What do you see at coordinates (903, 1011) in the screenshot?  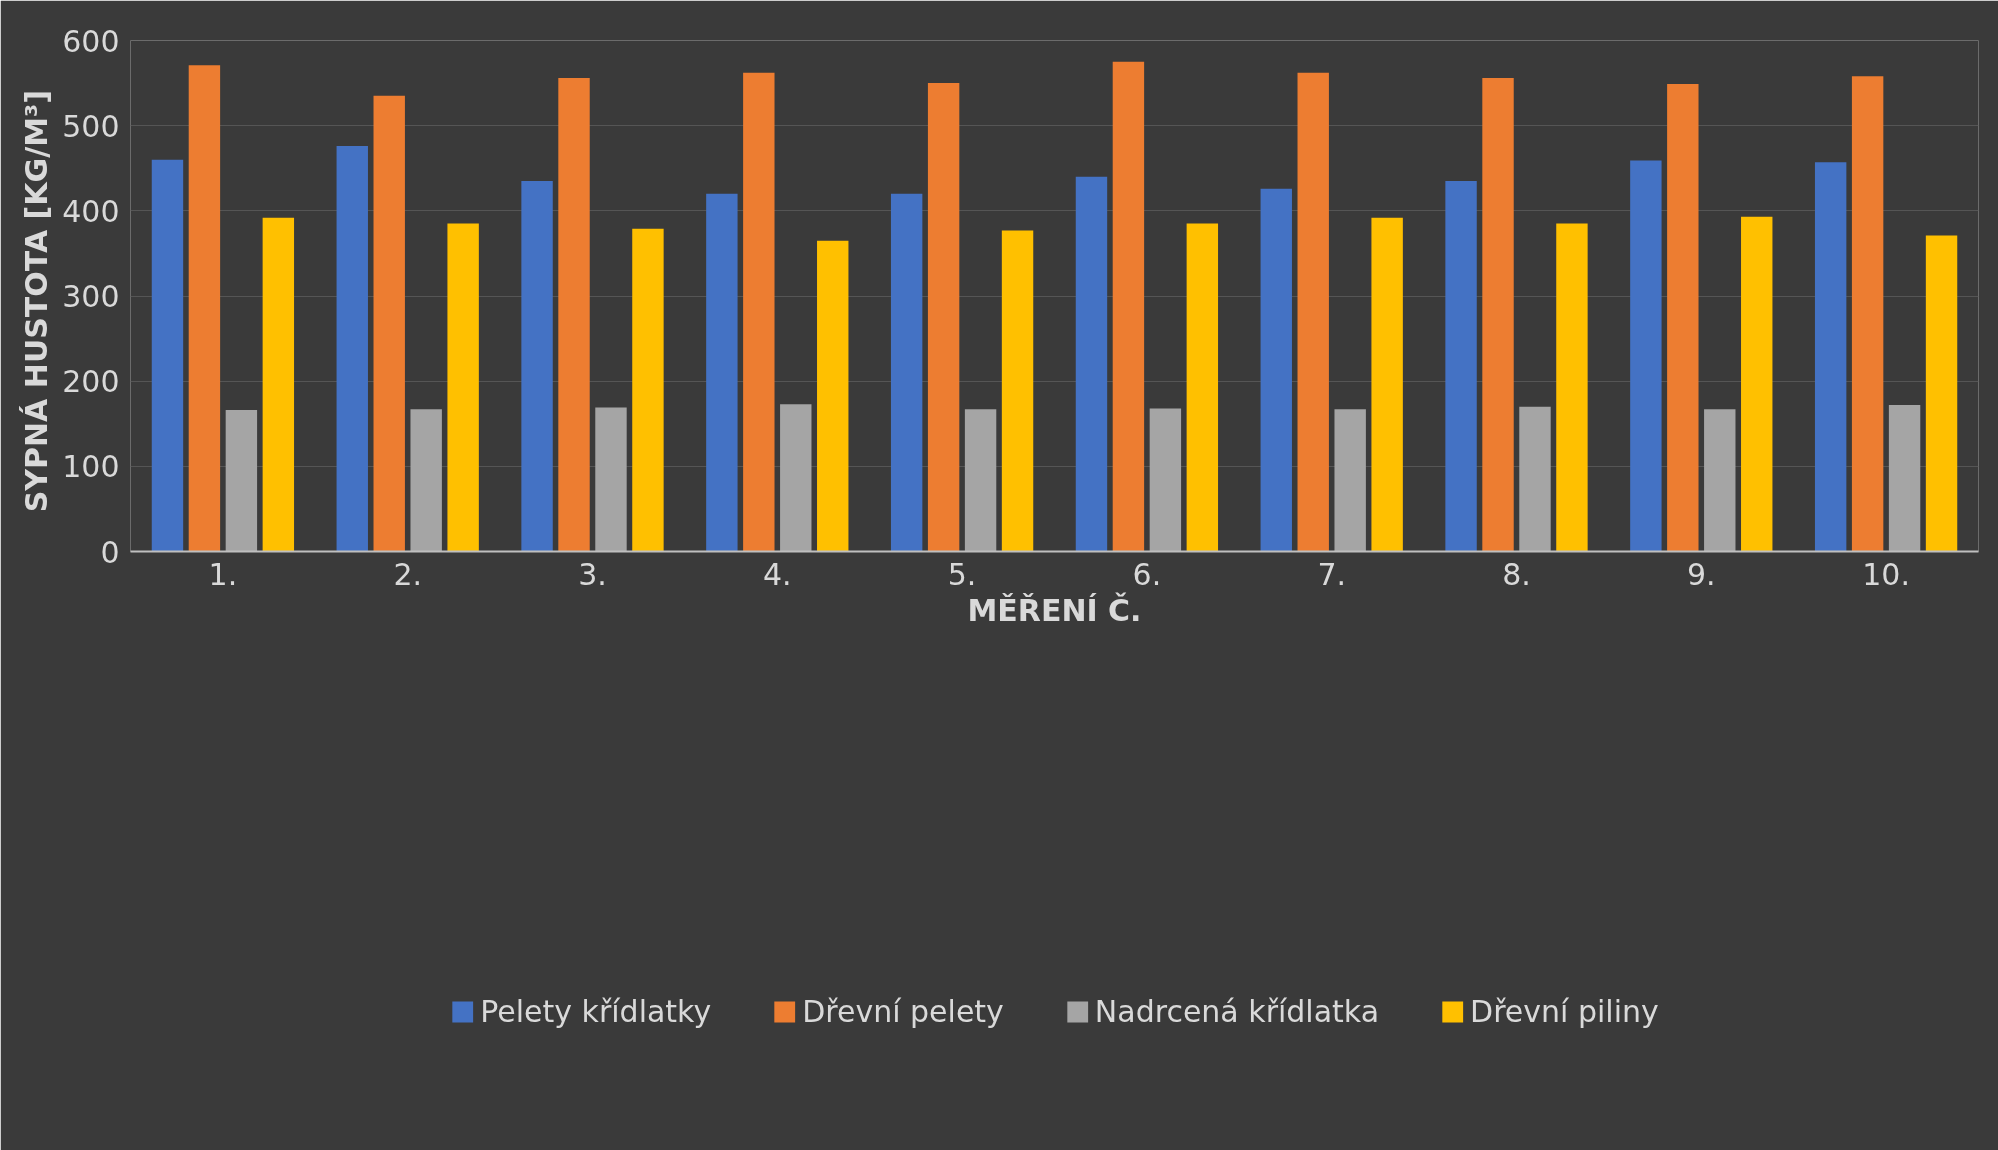 I see `legend-label: Dřevní pelety` at bounding box center [903, 1011].